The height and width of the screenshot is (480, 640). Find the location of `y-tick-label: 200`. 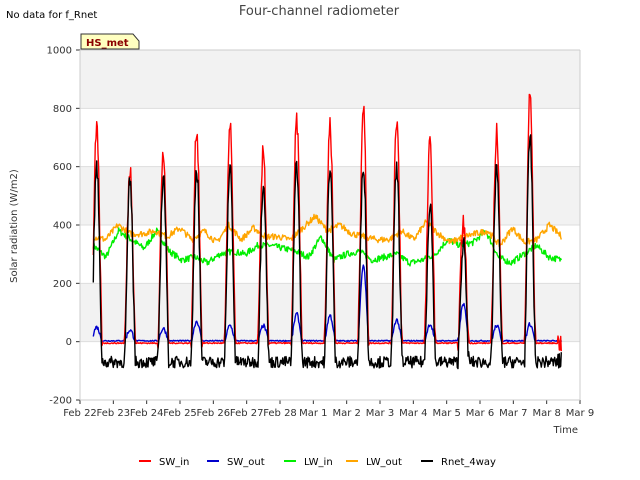

y-tick-label: 200 is located at coordinates (62, 284).